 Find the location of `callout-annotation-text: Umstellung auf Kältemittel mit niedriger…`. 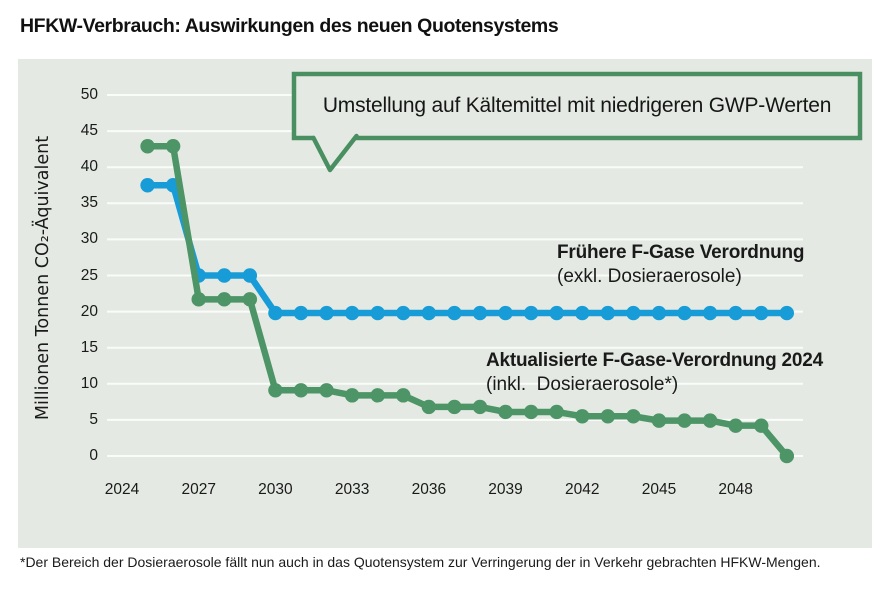

callout-annotation-text: Umstellung auf Kältemittel mit niedriger… is located at coordinates (577, 105).